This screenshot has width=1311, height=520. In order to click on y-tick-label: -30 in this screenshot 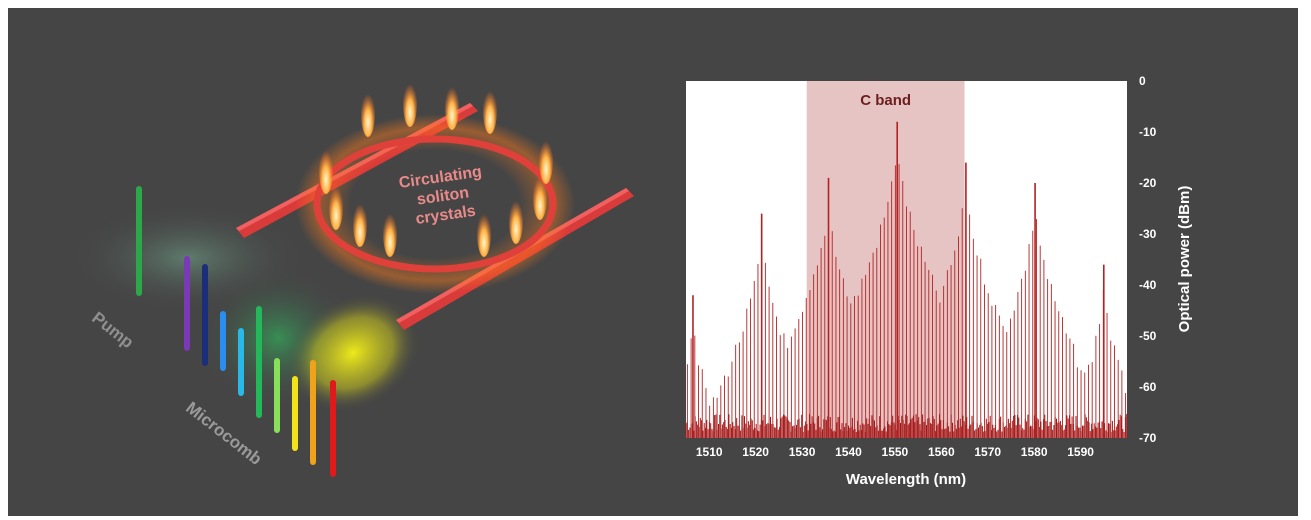, I will do `click(1148, 234)`.